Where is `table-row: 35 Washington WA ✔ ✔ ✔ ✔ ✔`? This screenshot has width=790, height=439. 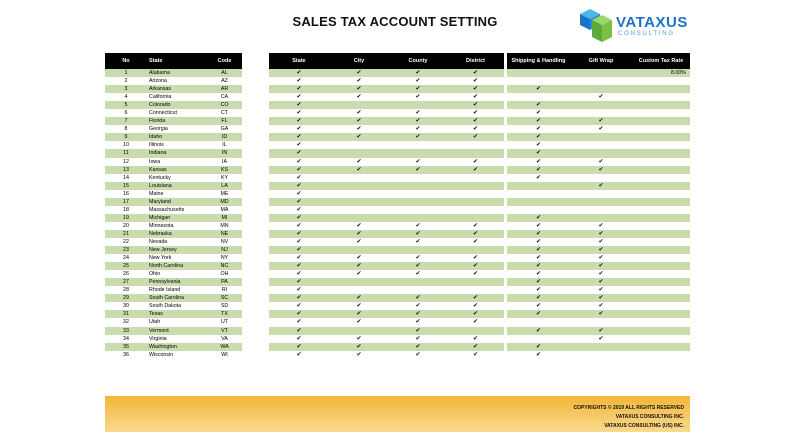 table-row: 35 Washington WA ✔ ✔ ✔ ✔ ✔ is located at coordinates (397, 346).